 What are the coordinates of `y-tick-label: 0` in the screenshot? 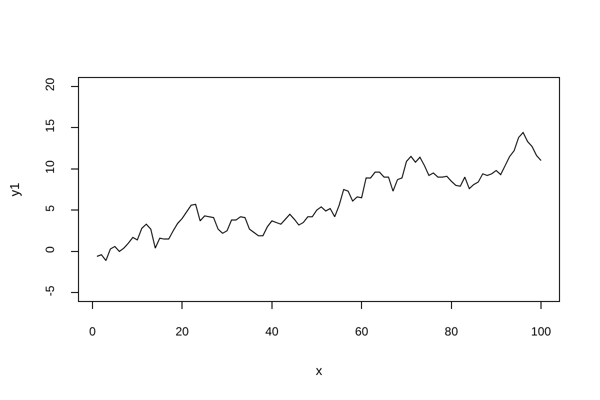 It's located at (50, 249).